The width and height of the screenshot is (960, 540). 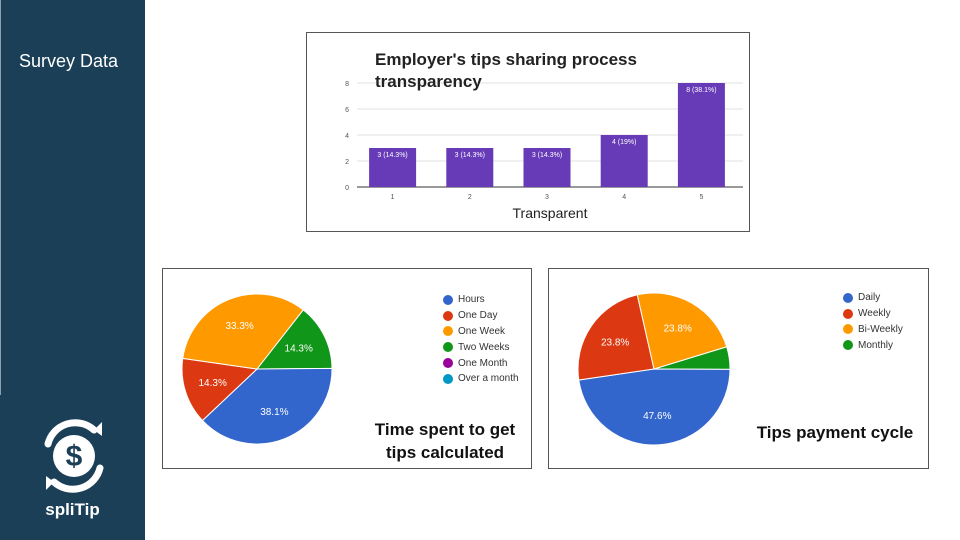 What do you see at coordinates (347, 84) in the screenshot?
I see `y-tick-label: 8` at bounding box center [347, 84].